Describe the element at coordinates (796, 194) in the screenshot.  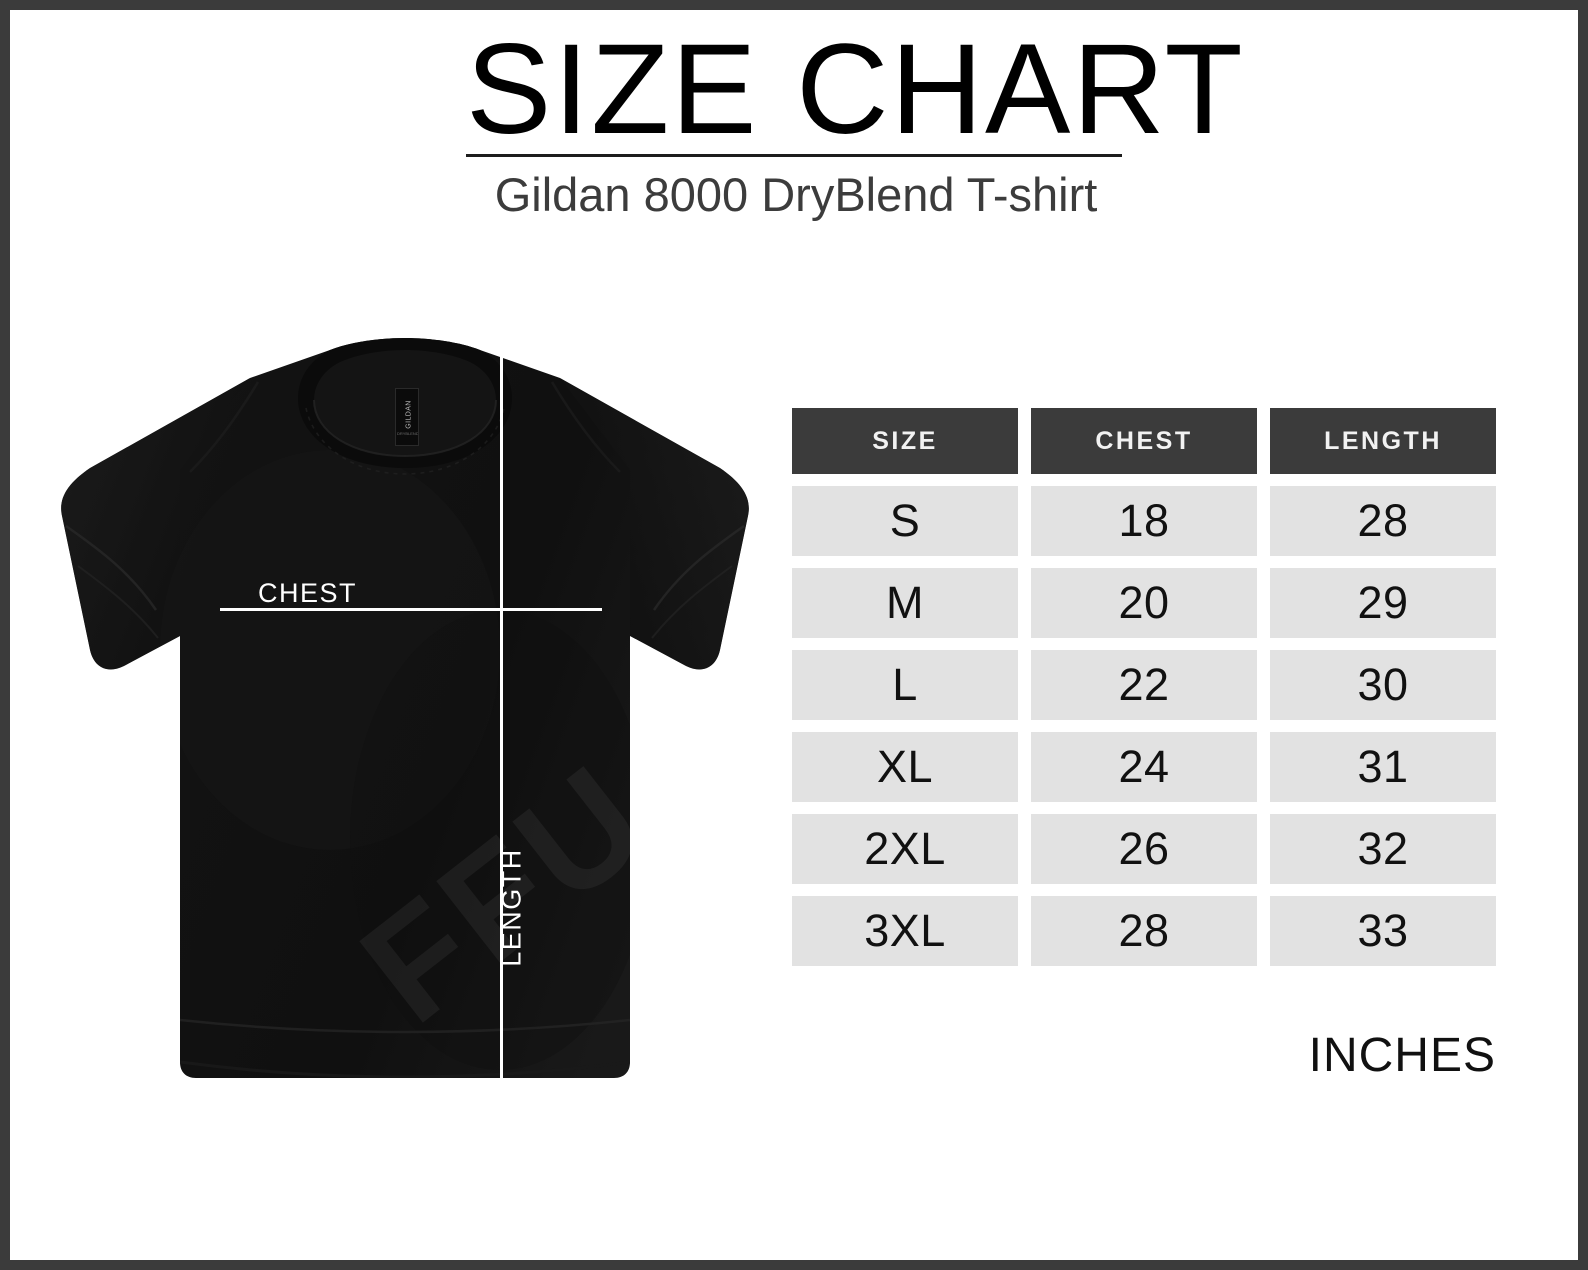
I see `page-subtitle: Gildan 8000 DryBlend T-shirt` at that location.